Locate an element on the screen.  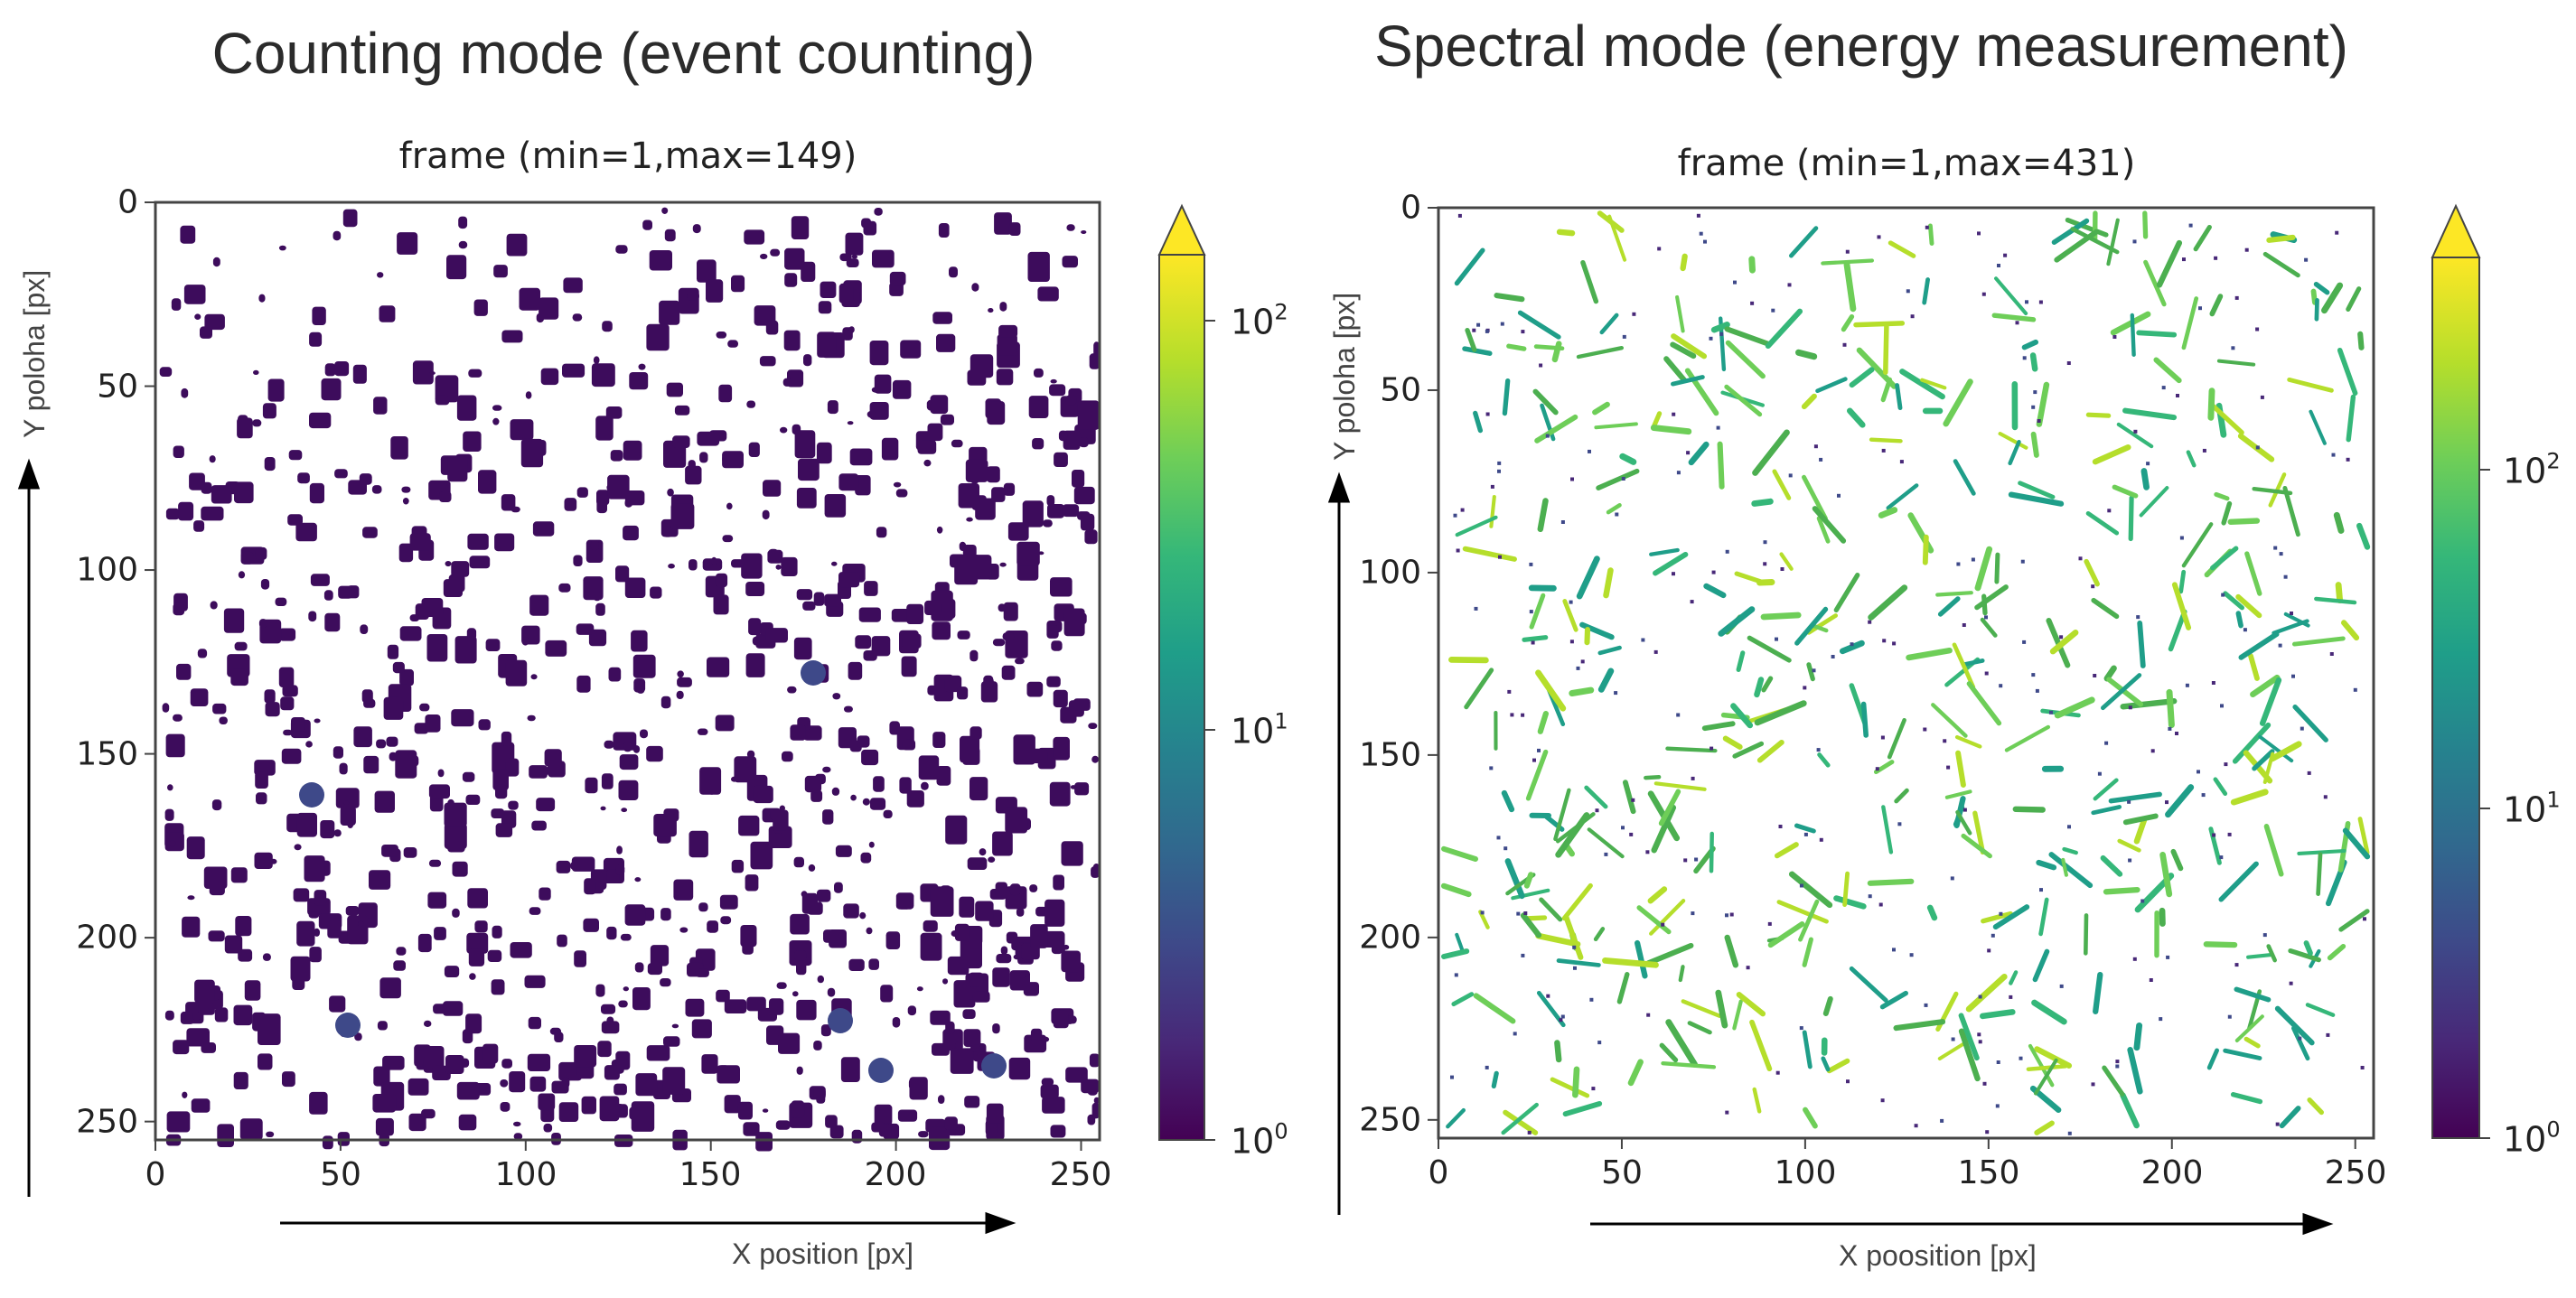
right-x-tick-250: 250 is located at coordinates (2355, 1172).